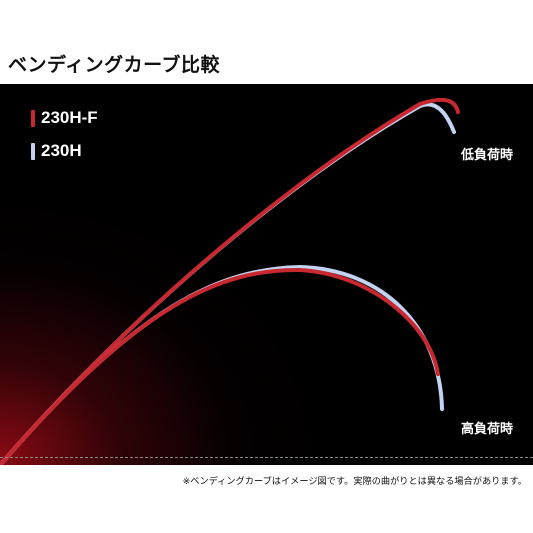 Image resolution: width=533 pixels, height=533 pixels. I want to click on legend-label-230h-f: 230H-F, so click(69, 117).